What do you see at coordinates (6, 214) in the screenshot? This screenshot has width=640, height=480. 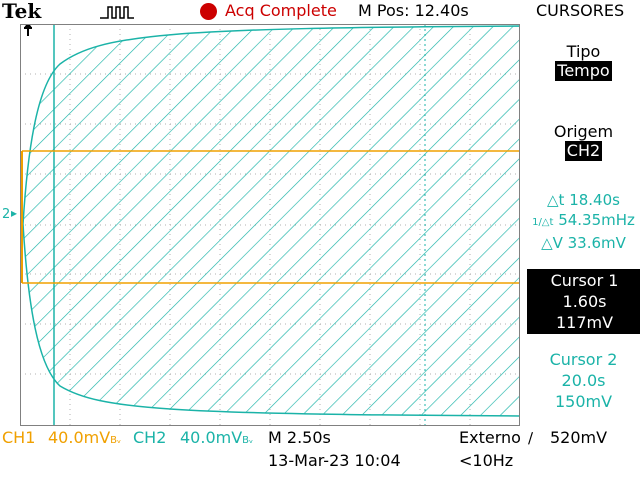 I see `ch2-ground-marker: 2` at bounding box center [6, 214].